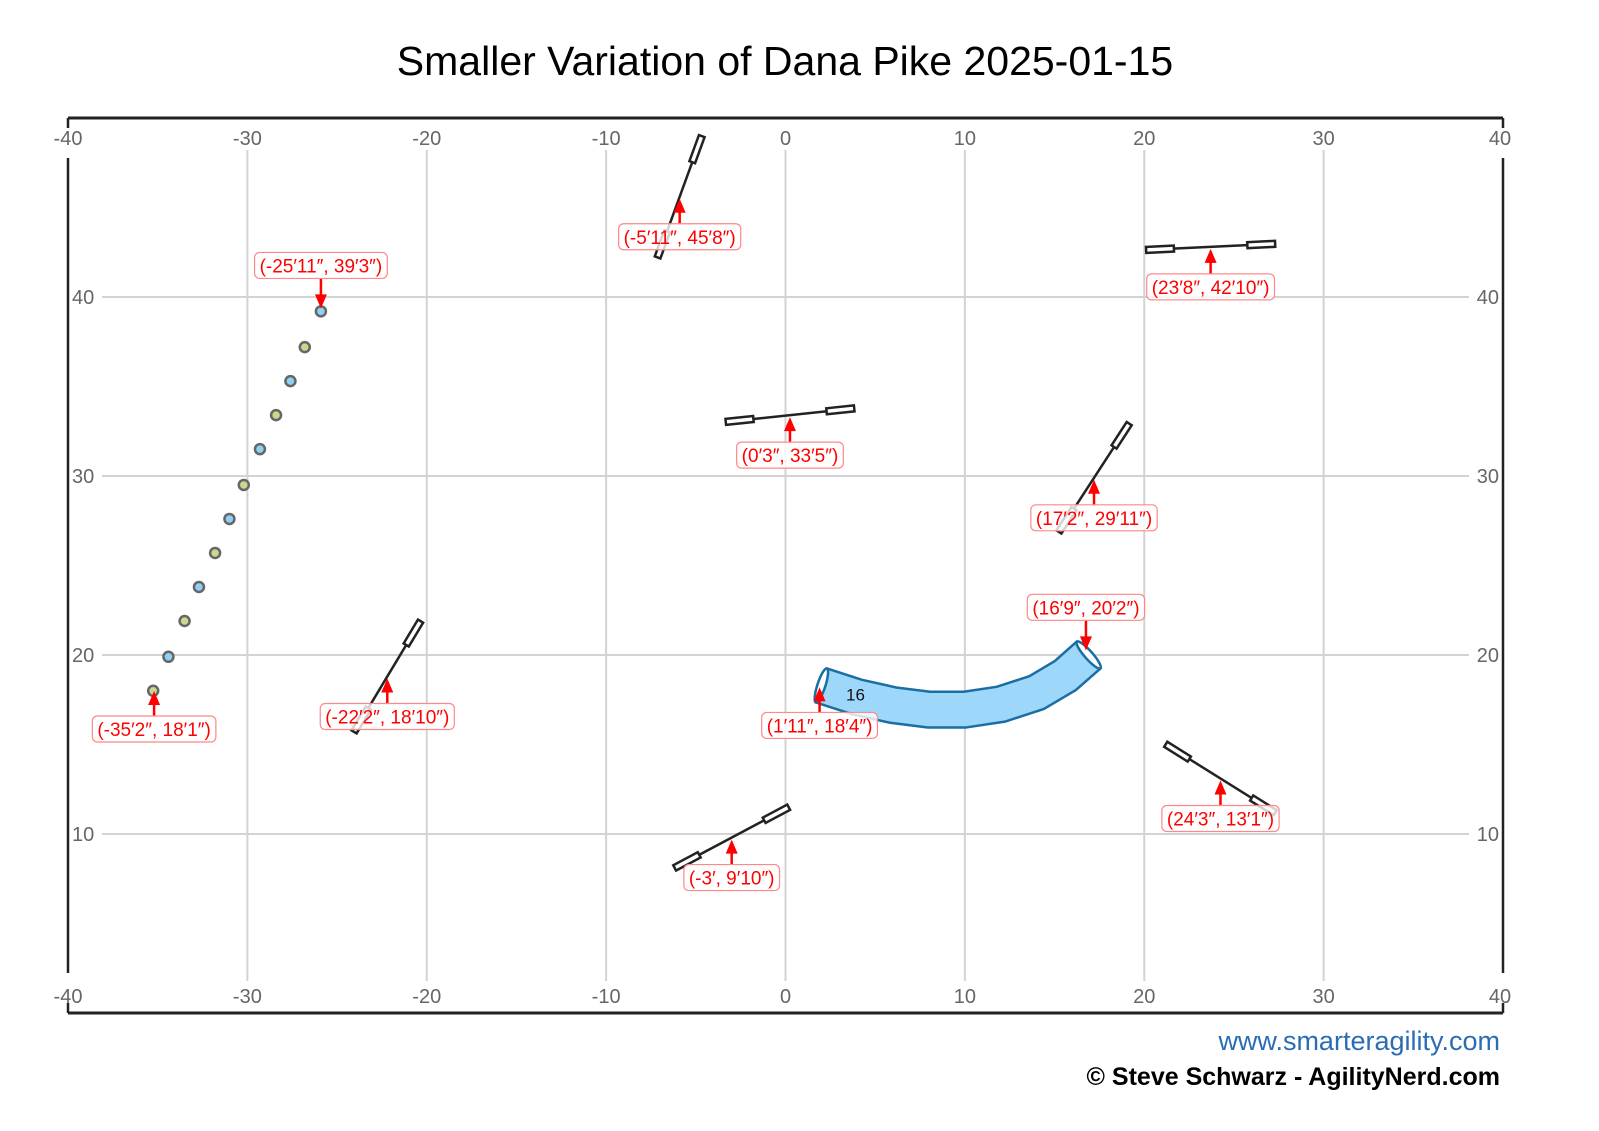 The image size is (1599, 1131). I want to click on x-tick-label-top: 10, so click(965, 139).